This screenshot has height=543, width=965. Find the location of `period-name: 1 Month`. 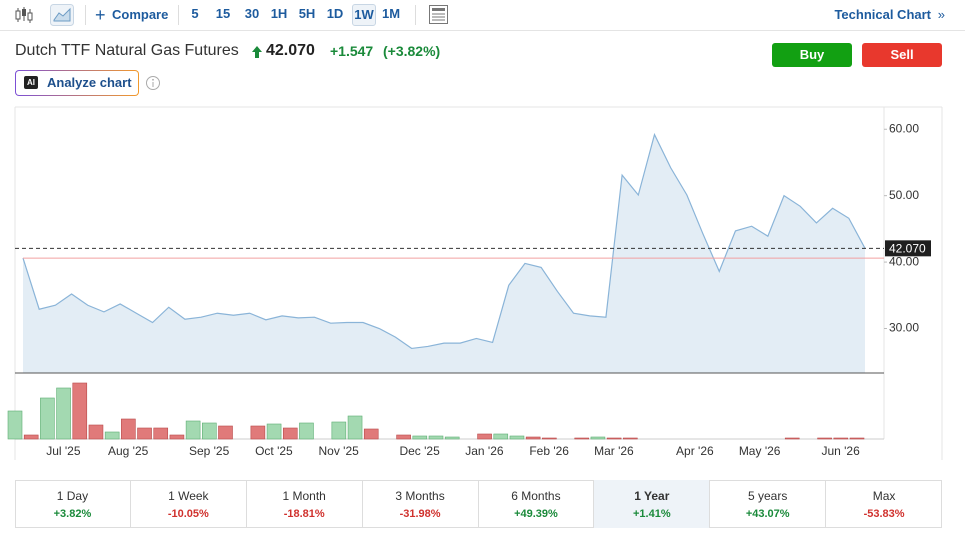

period-name: 1 Month is located at coordinates (304, 496).